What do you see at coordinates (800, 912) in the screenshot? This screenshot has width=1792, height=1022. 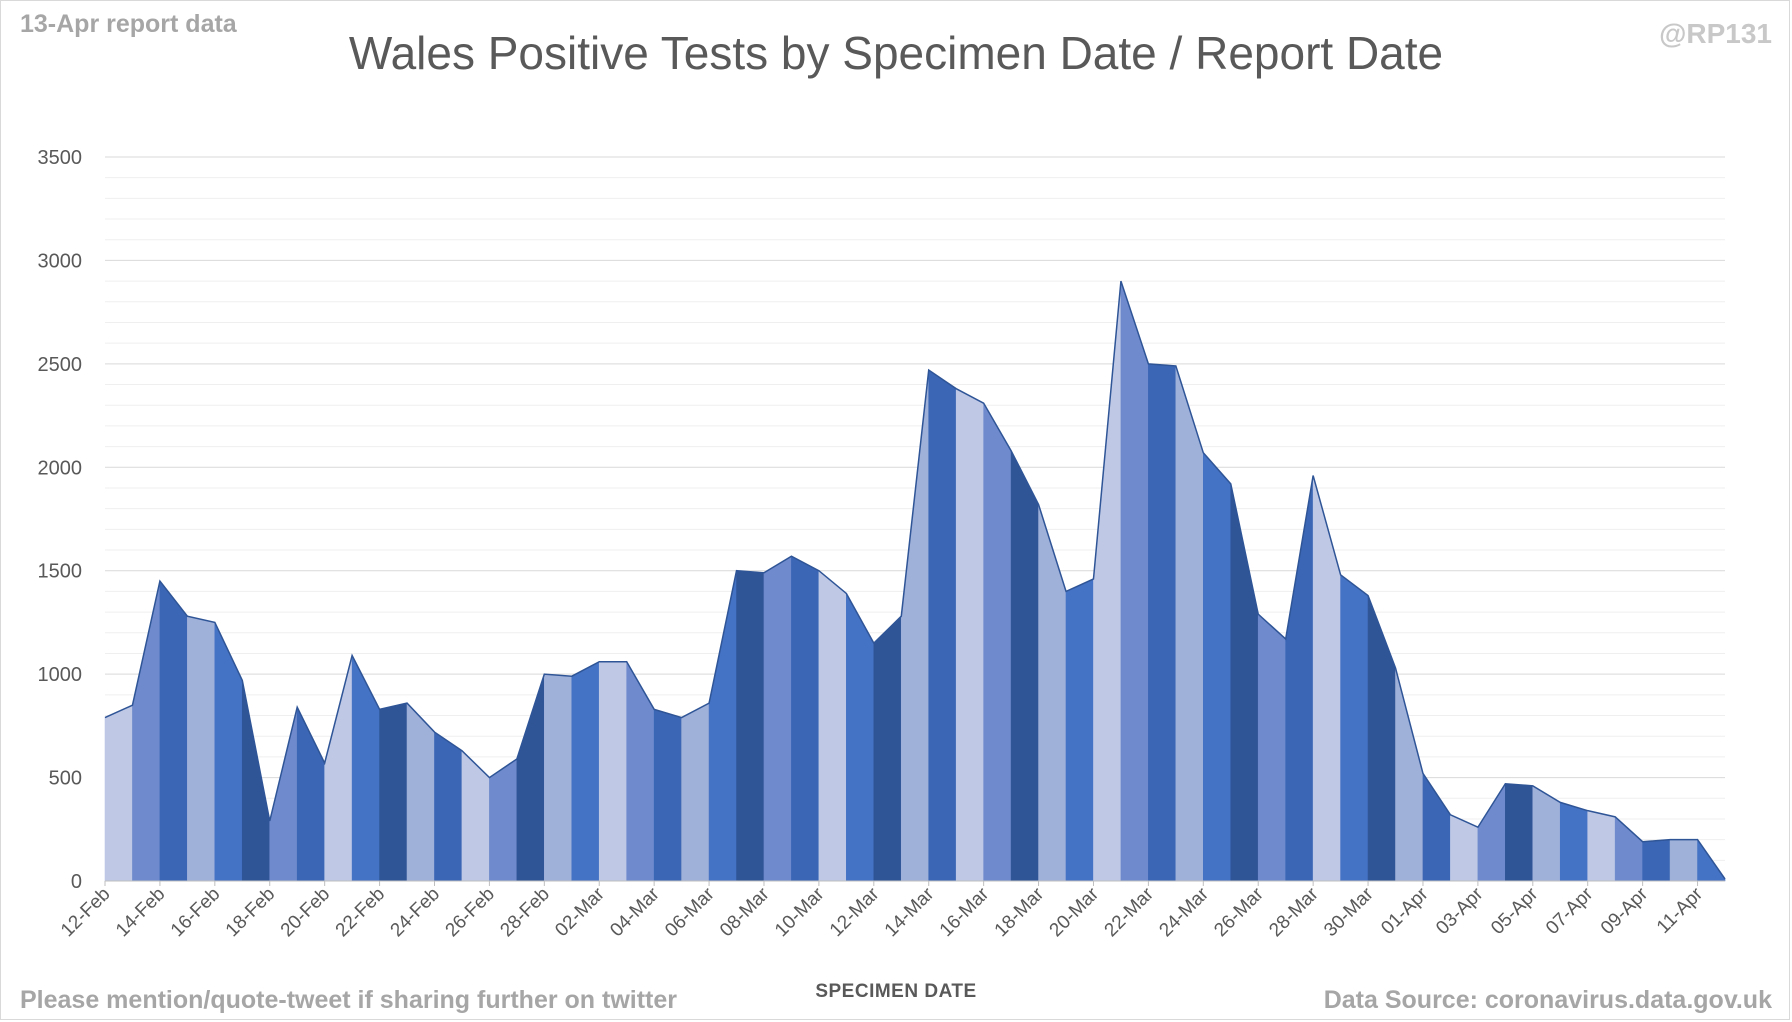 I see `x-tick-label: 10-Mar` at bounding box center [800, 912].